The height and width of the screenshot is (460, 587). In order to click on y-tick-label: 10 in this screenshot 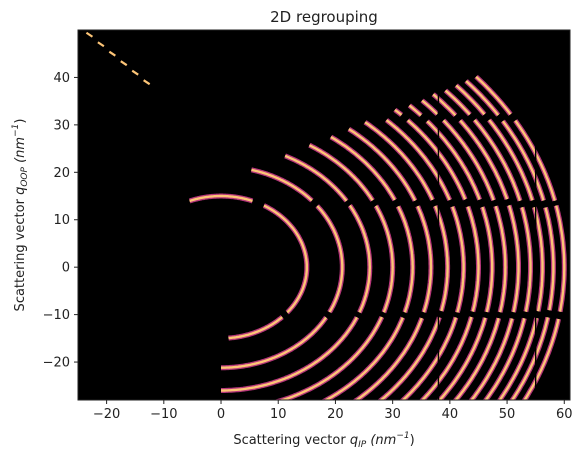, I will do `click(61, 220)`.